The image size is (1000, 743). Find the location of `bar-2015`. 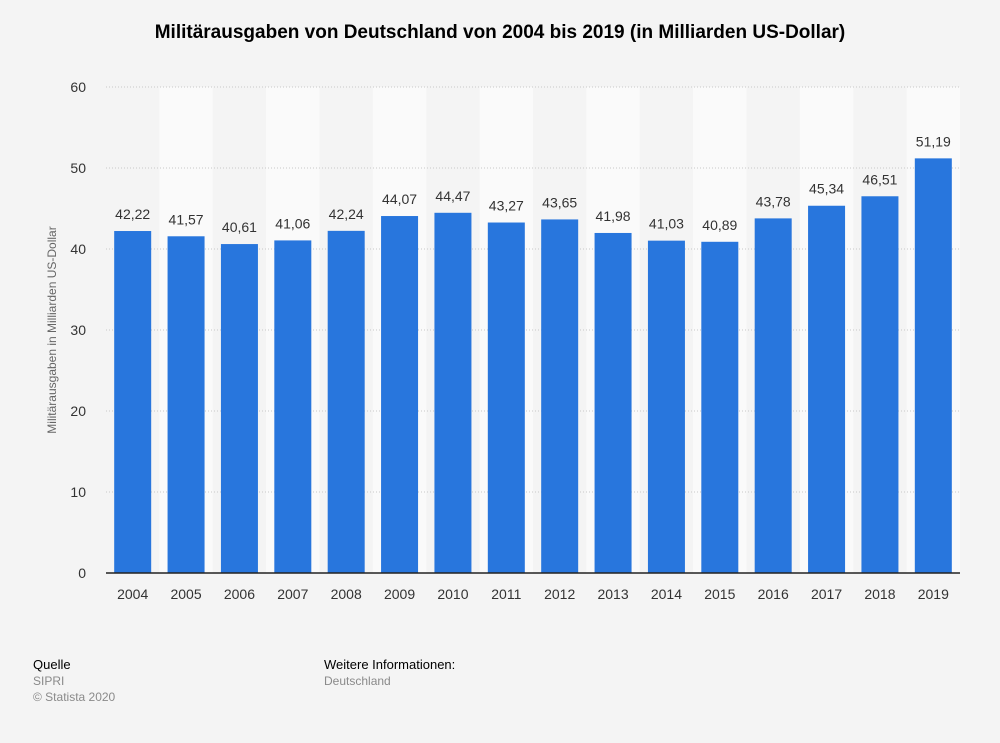

bar-2015 is located at coordinates (720, 407).